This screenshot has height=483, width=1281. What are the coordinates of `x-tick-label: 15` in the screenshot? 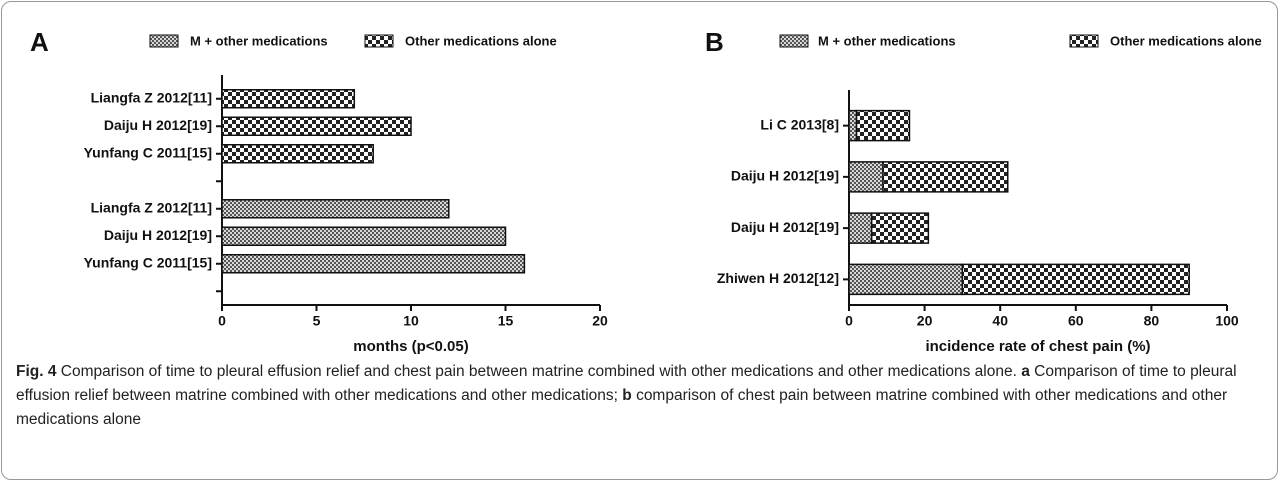 It's located at (506, 321).